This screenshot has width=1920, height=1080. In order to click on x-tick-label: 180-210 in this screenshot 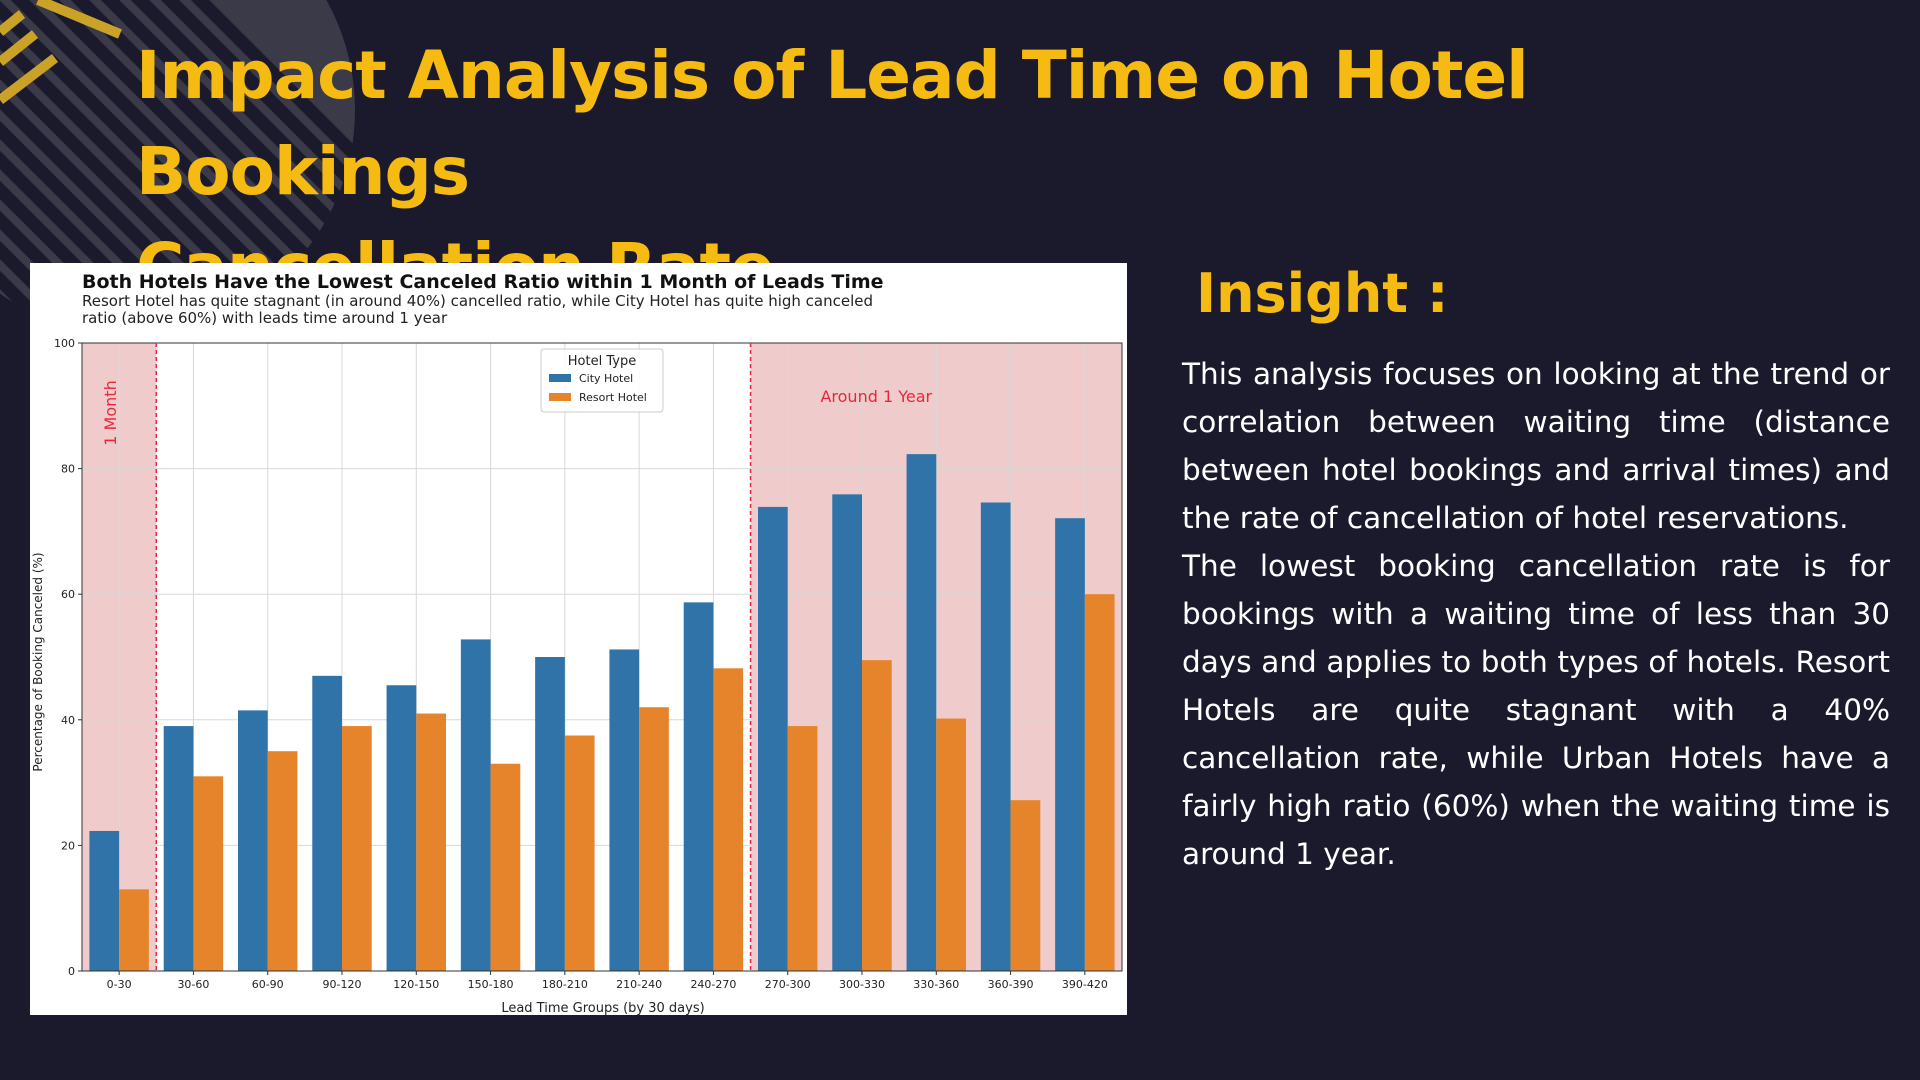, I will do `click(565, 984)`.